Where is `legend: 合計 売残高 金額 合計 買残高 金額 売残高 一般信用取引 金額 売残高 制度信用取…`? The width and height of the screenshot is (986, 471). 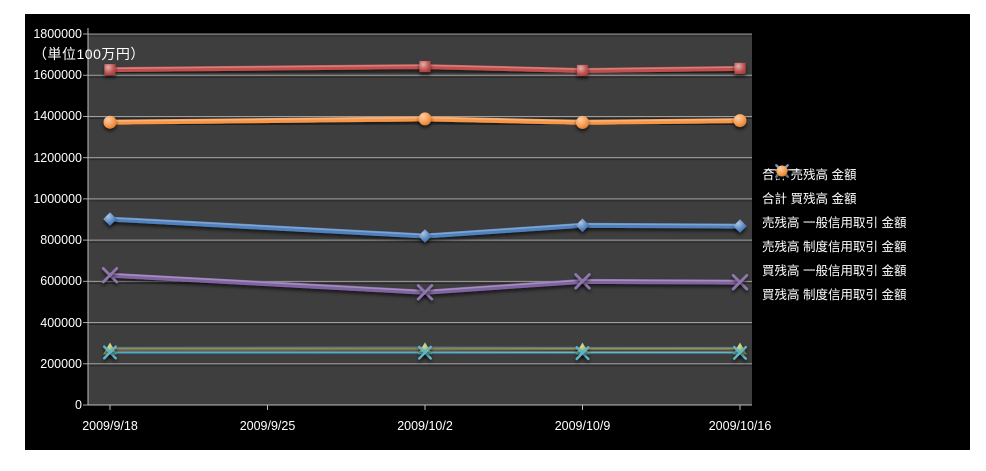 legend: 合計 売残高 金額 合計 買残高 金額 売残高 一般信用取引 金額 売残高 制度信用取… is located at coordinates (834, 233).